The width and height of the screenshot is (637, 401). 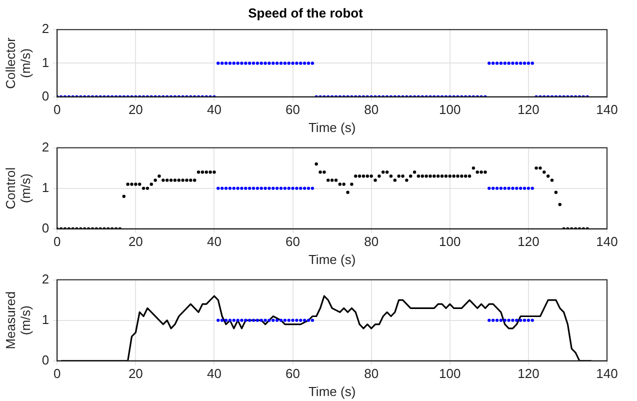 What do you see at coordinates (18, 320) in the screenshot?
I see `y-axis-title: Measured (m/s)` at bounding box center [18, 320].